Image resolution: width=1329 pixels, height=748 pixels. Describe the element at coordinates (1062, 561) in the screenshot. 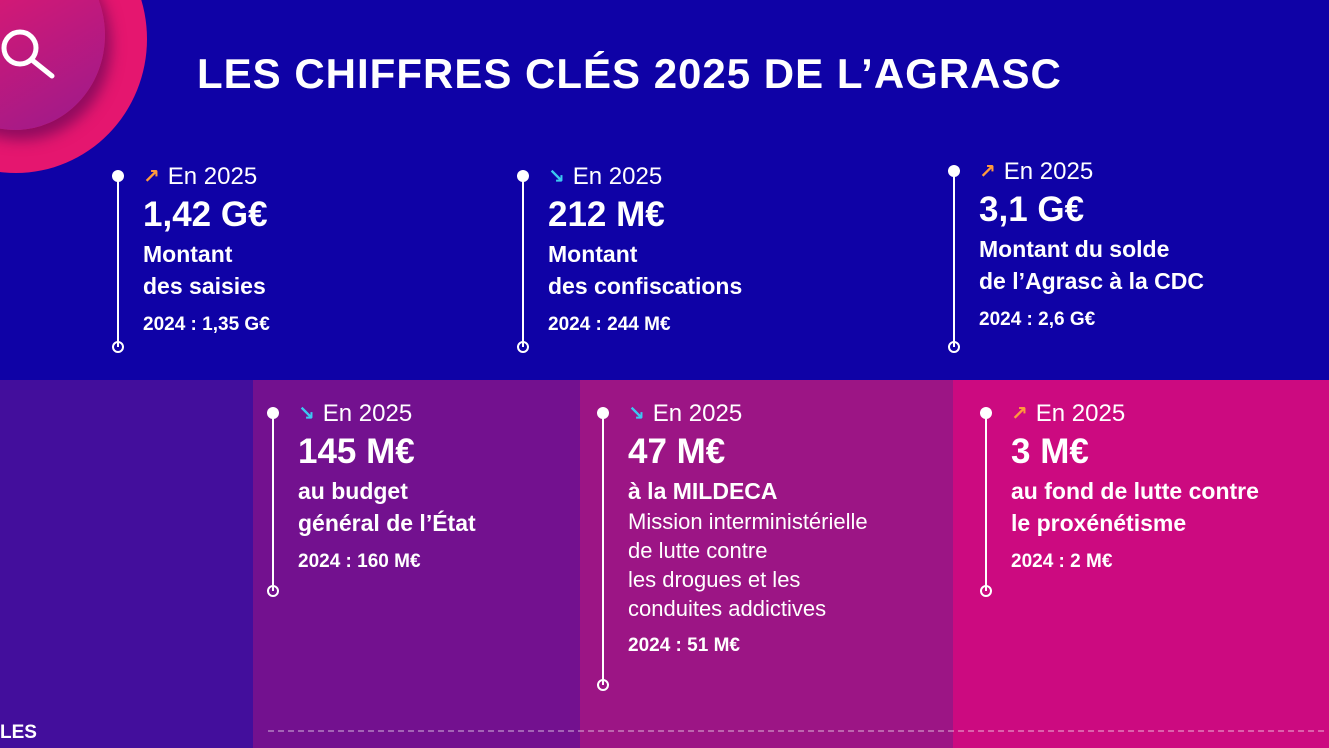

I see `card-previous-year: 2024 : 2 M€` at that location.